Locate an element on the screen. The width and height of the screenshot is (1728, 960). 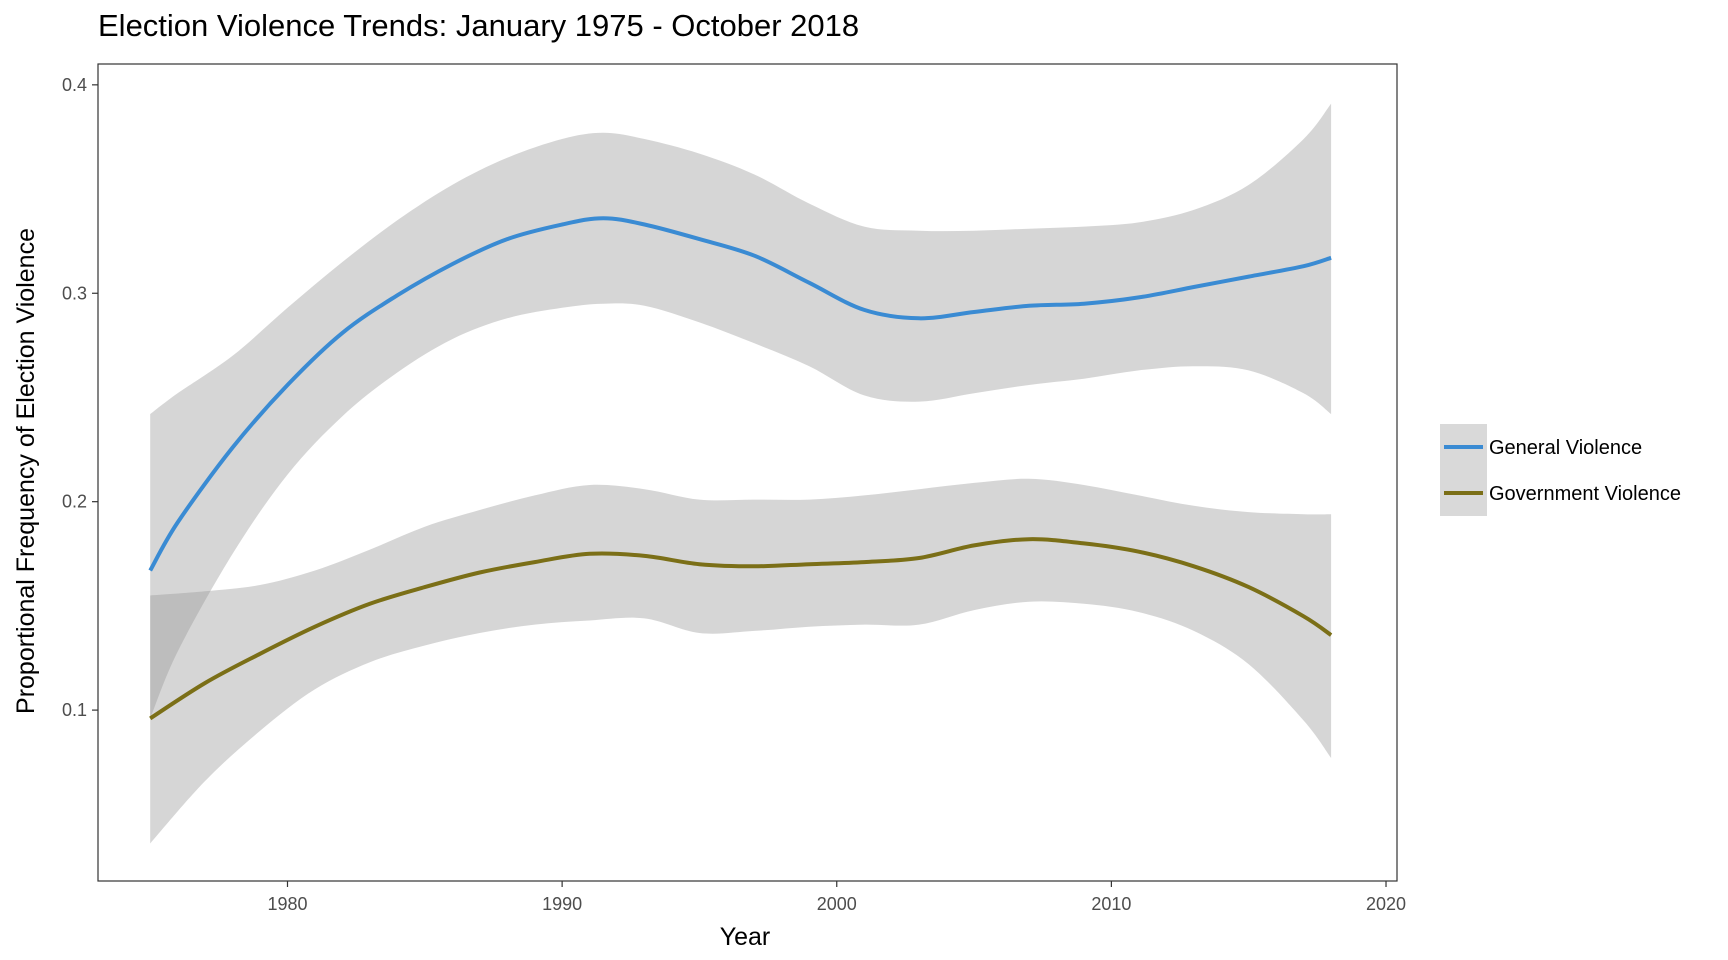
x-axis: 1980 1990 2000 2010 2020 is located at coordinates (836, 897).